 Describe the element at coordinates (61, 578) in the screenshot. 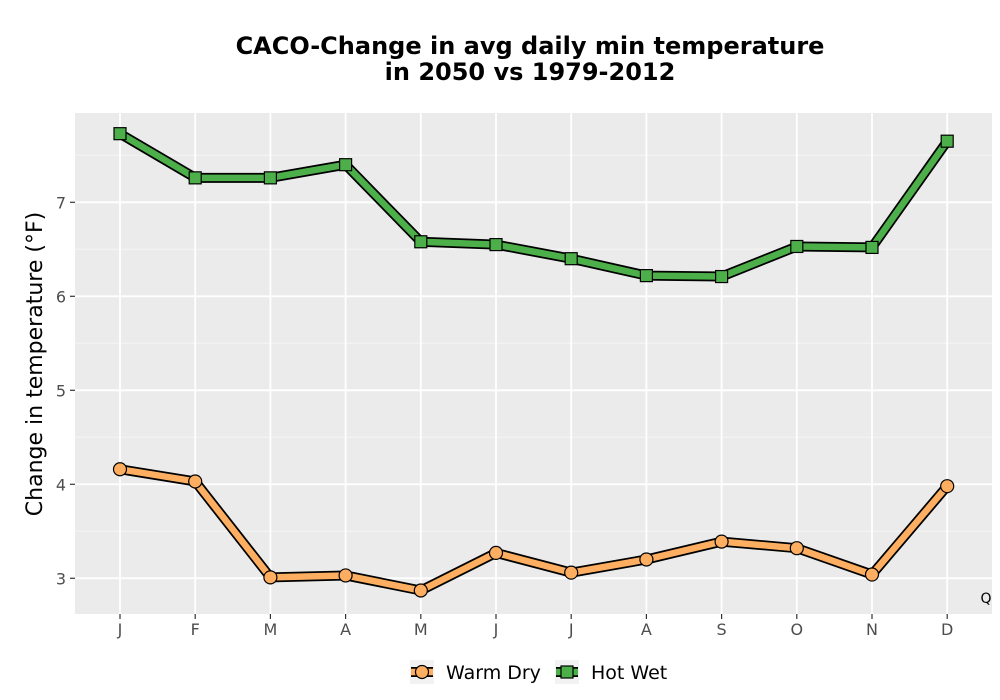

I see `y-tick-label: 3` at that location.